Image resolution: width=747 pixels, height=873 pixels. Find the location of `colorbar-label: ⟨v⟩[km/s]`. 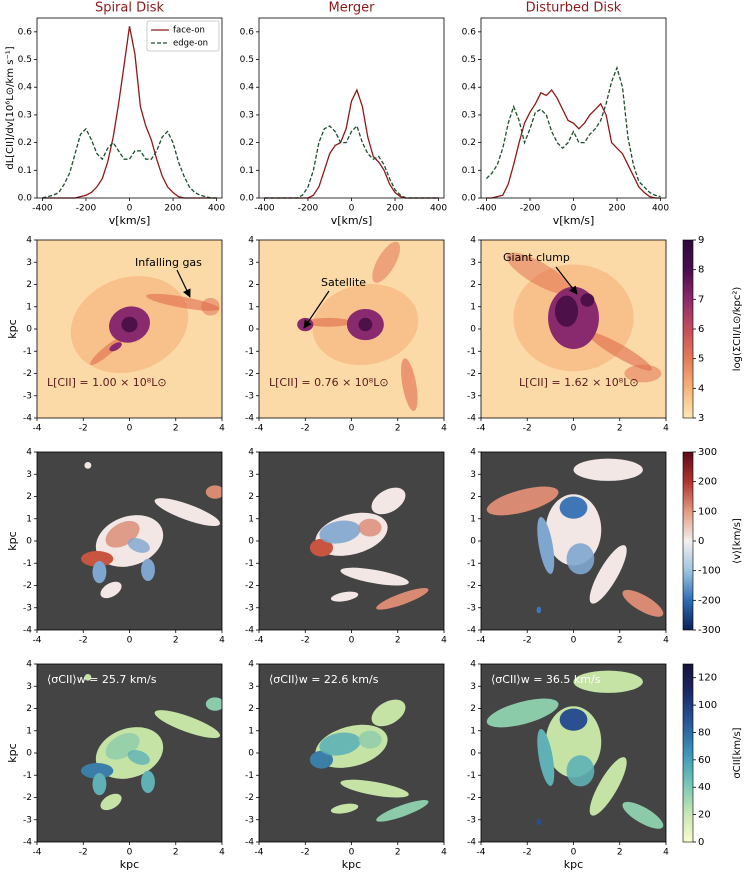

colorbar-label: ⟨v⟩[km/s] is located at coordinates (737, 541).